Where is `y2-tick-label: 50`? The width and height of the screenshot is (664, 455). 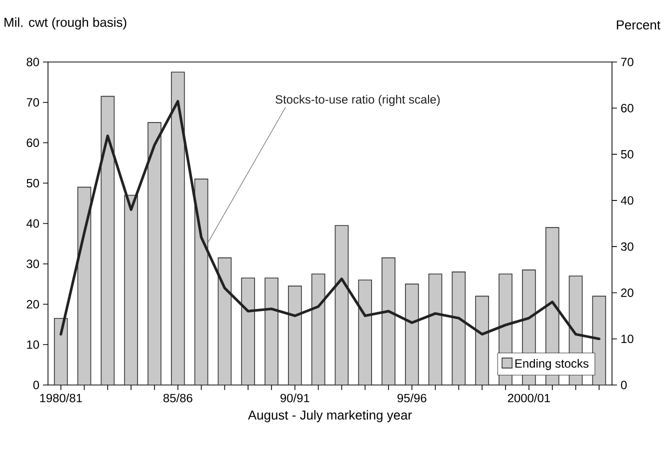
y2-tick-label: 50 is located at coordinates (627, 154).